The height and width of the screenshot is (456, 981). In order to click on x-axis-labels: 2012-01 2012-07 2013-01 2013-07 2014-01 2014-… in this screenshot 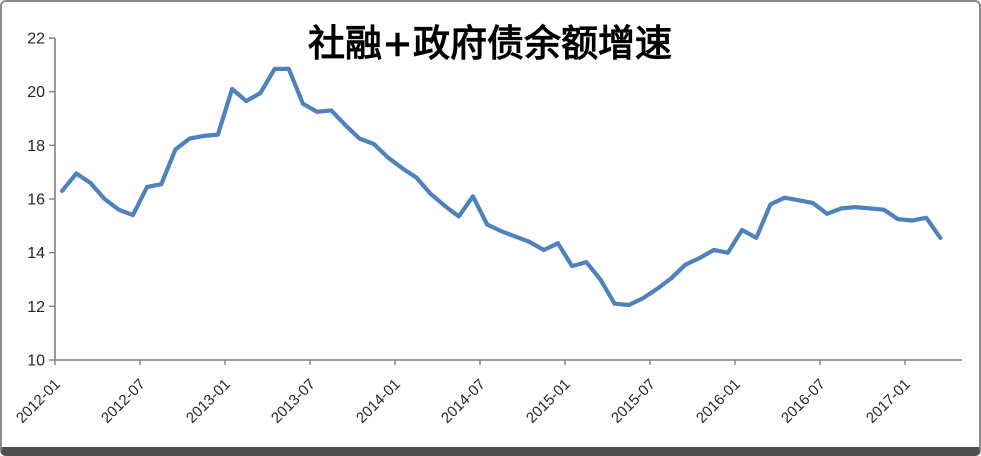, I will do `click(463, 401)`.